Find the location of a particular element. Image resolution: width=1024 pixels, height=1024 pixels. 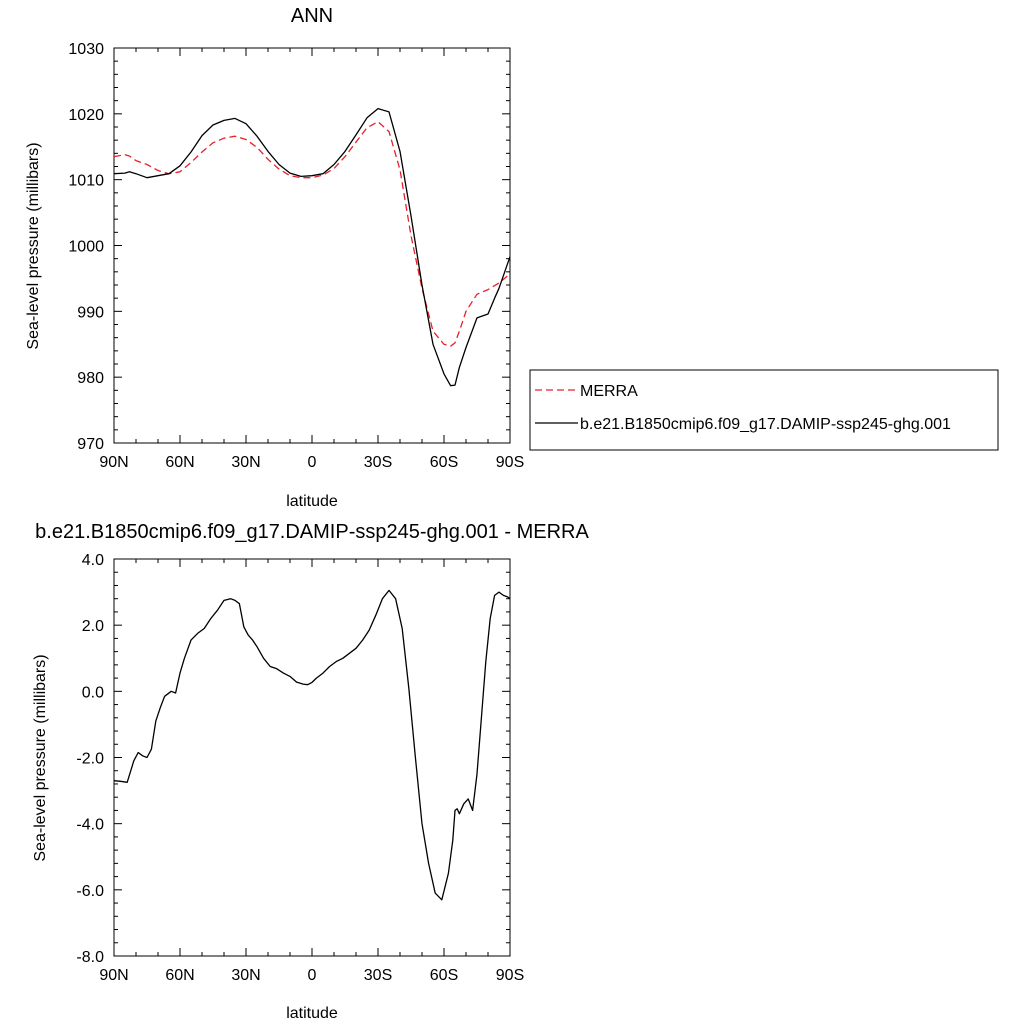

top-chart-title: ANN is located at coordinates (312, 16).